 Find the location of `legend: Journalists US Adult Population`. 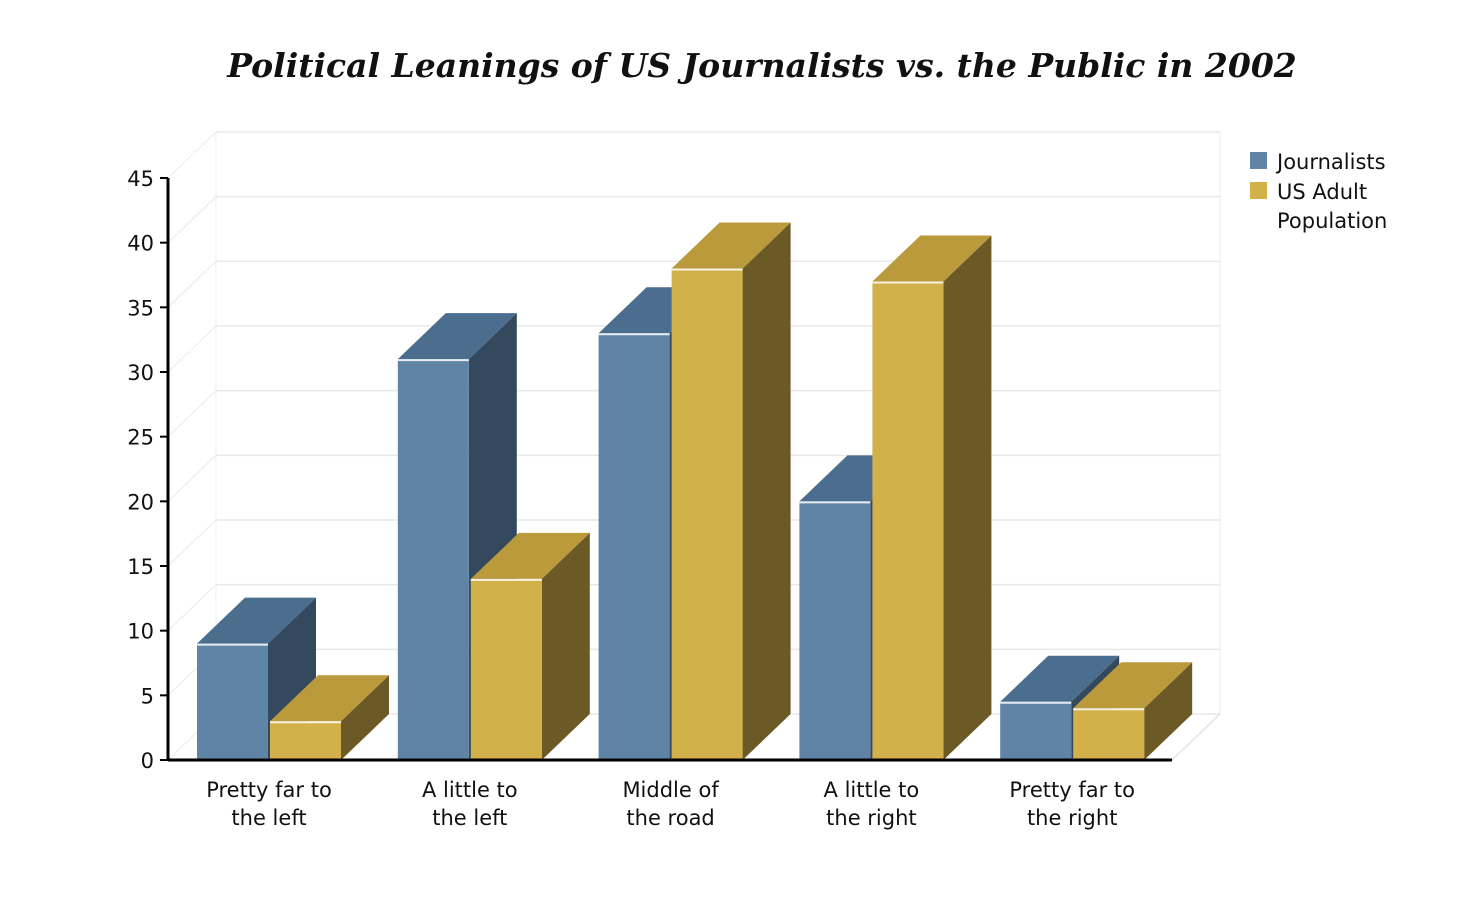

legend: Journalists US Adult Population is located at coordinates (1318, 191).